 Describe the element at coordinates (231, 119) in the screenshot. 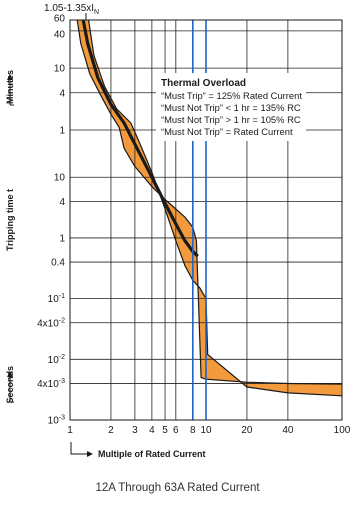

I see `legend-line-3: “Must Not Trip” > 1 hr = 105% RC` at that location.